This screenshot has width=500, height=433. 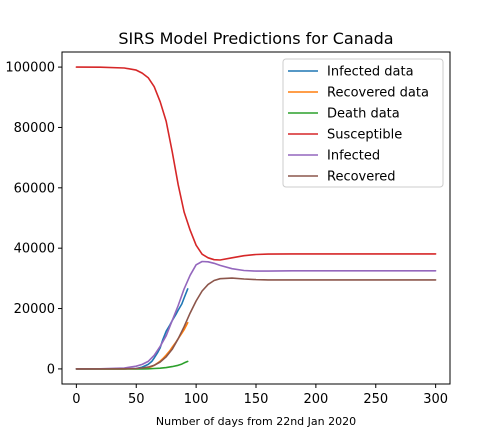 What do you see at coordinates (196, 399) in the screenshot?
I see `x-tick-label-2: 100` at bounding box center [196, 399].